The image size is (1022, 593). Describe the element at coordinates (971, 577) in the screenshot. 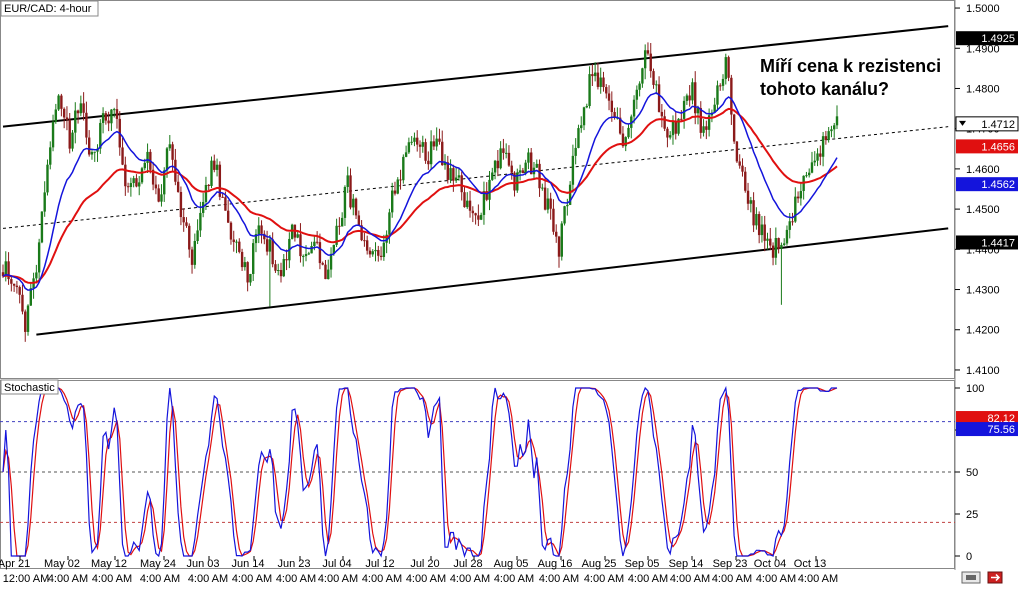

I see `scroll-lock-icon-inner` at that location.